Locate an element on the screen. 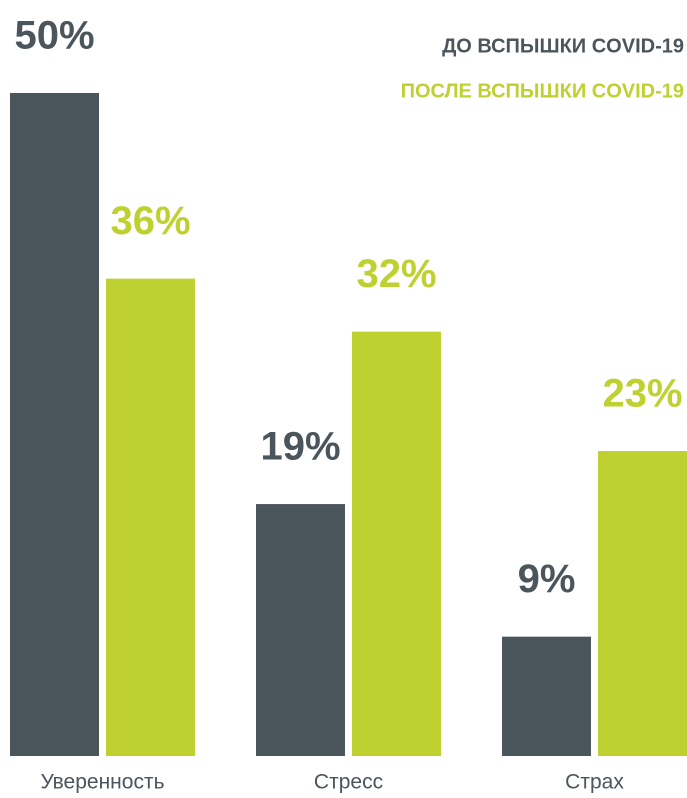 The width and height of the screenshot is (687, 798). x-tick-label: Страх is located at coordinates (594, 782).